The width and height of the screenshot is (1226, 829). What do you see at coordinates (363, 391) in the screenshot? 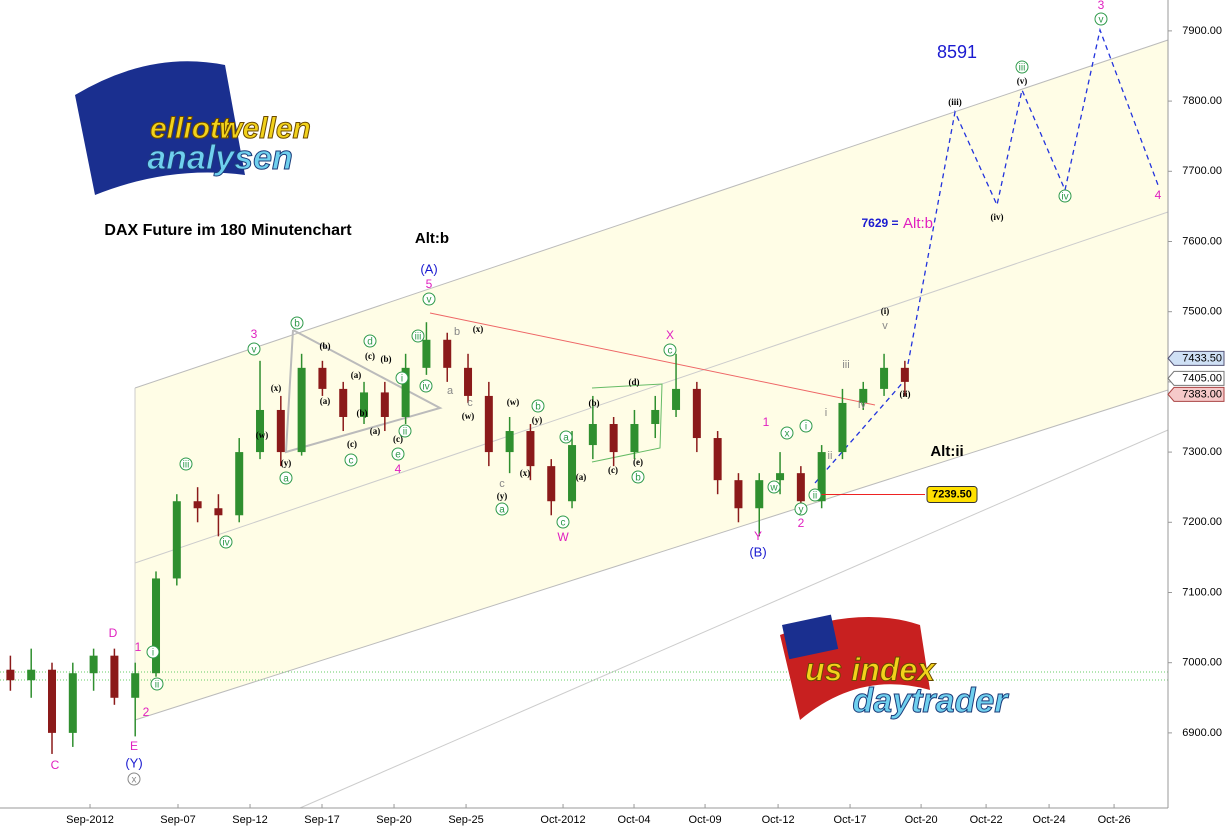
I see `triangle` at bounding box center [363, 391].